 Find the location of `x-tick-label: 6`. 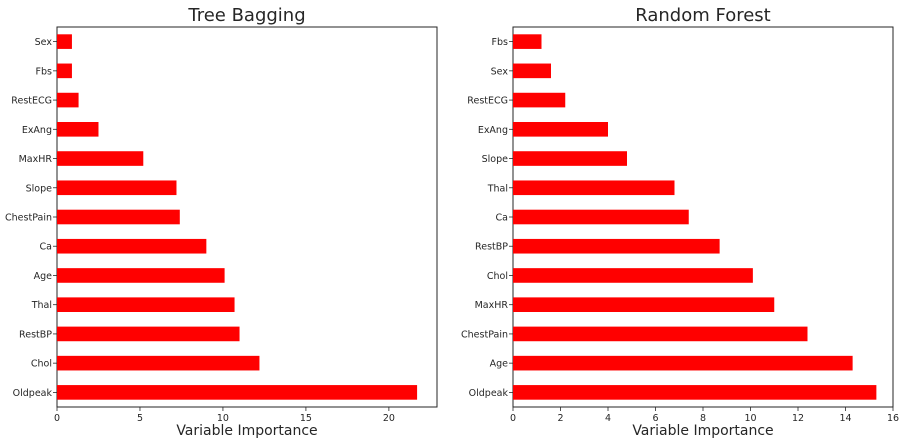

x-tick-label: 6 is located at coordinates (655, 418).